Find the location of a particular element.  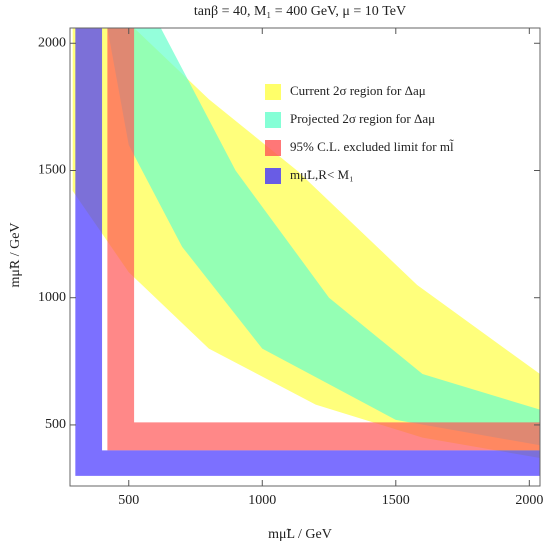

x-tick-label: 1000 is located at coordinates (262, 500).